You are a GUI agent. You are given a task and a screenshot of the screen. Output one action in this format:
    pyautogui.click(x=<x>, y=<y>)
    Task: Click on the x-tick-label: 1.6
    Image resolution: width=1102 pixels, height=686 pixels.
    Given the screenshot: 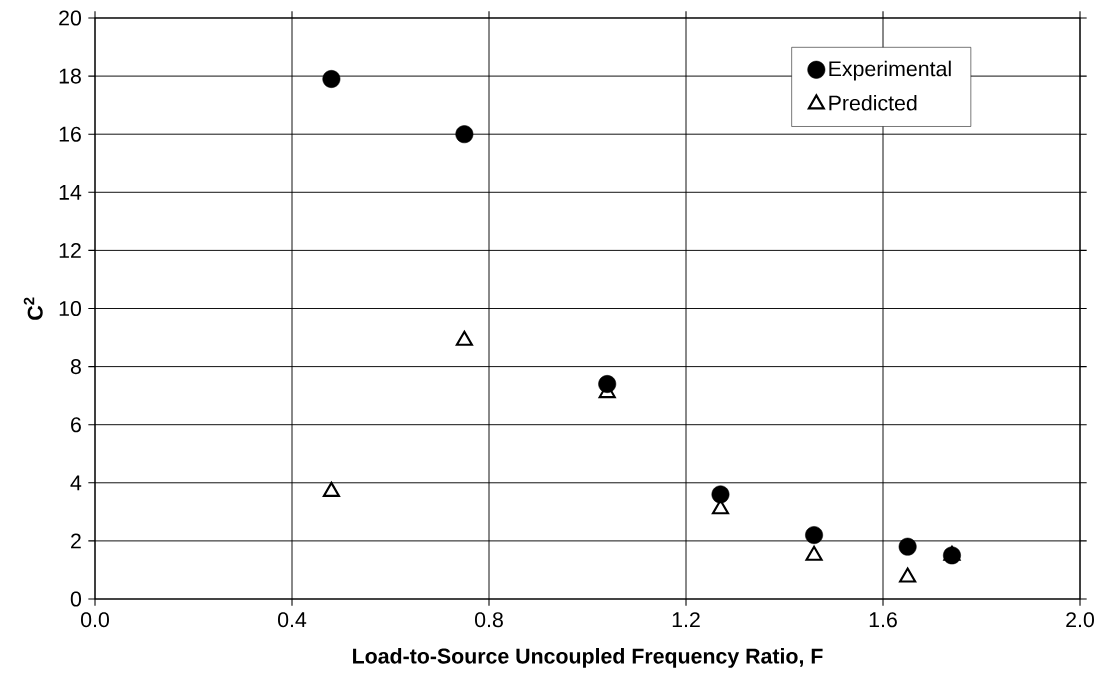 What is the action you would take?
    pyautogui.click(x=883, y=620)
    